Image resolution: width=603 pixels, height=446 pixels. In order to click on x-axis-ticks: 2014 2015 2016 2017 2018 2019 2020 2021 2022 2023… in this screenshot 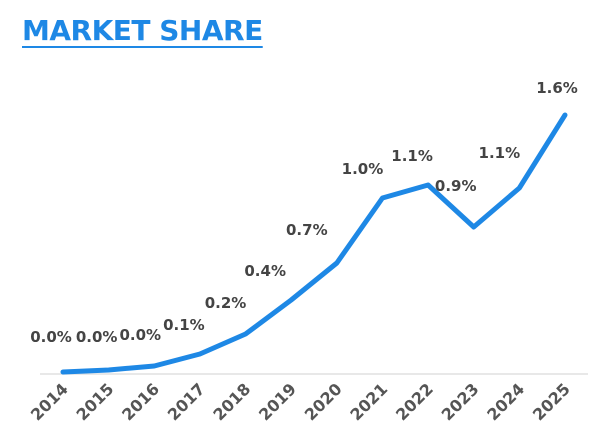, I will do `click(300, 401)`.